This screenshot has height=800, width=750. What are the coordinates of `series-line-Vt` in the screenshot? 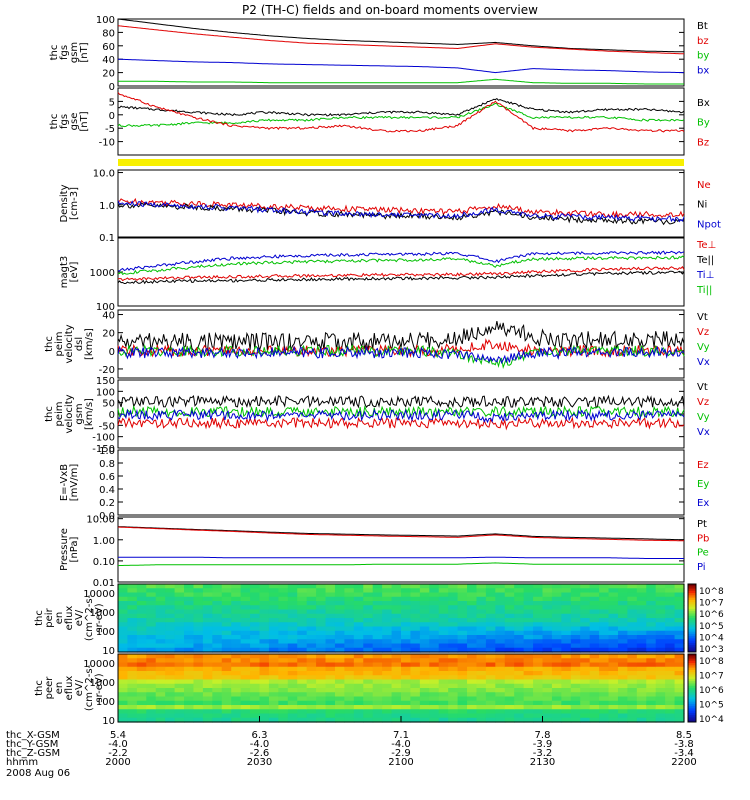 It's located at (401, 401).